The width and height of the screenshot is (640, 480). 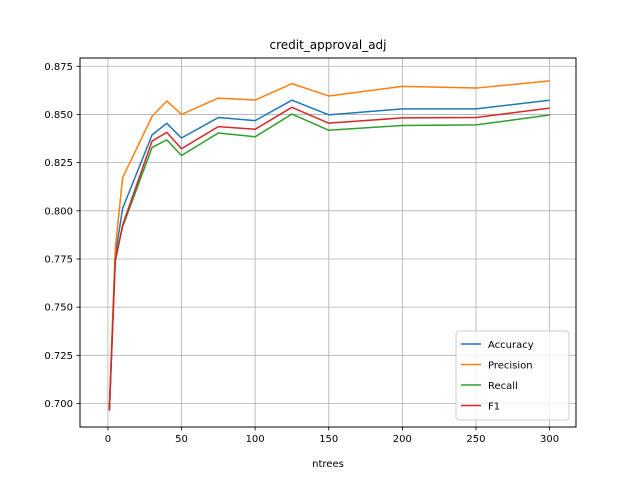 What do you see at coordinates (58, 67) in the screenshot?
I see `y-tick-label: 0.875` at bounding box center [58, 67].